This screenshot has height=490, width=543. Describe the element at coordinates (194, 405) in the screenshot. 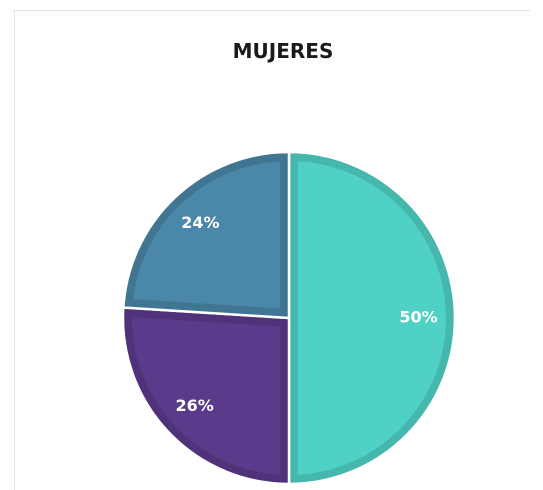

I see `data-label: 26%` at that location.